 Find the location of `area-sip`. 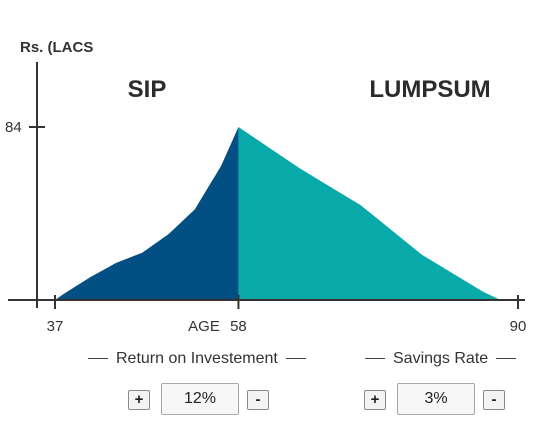

area-sip is located at coordinates (147, 213).